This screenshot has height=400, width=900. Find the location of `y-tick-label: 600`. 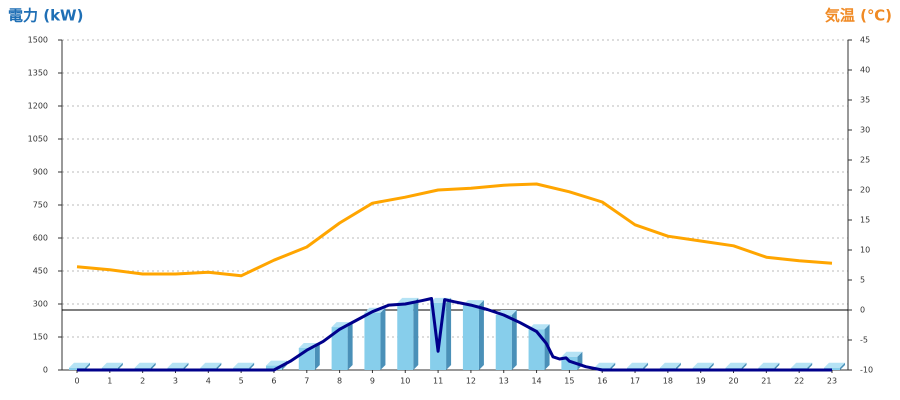

y-tick-label: 600 is located at coordinates (40, 238).